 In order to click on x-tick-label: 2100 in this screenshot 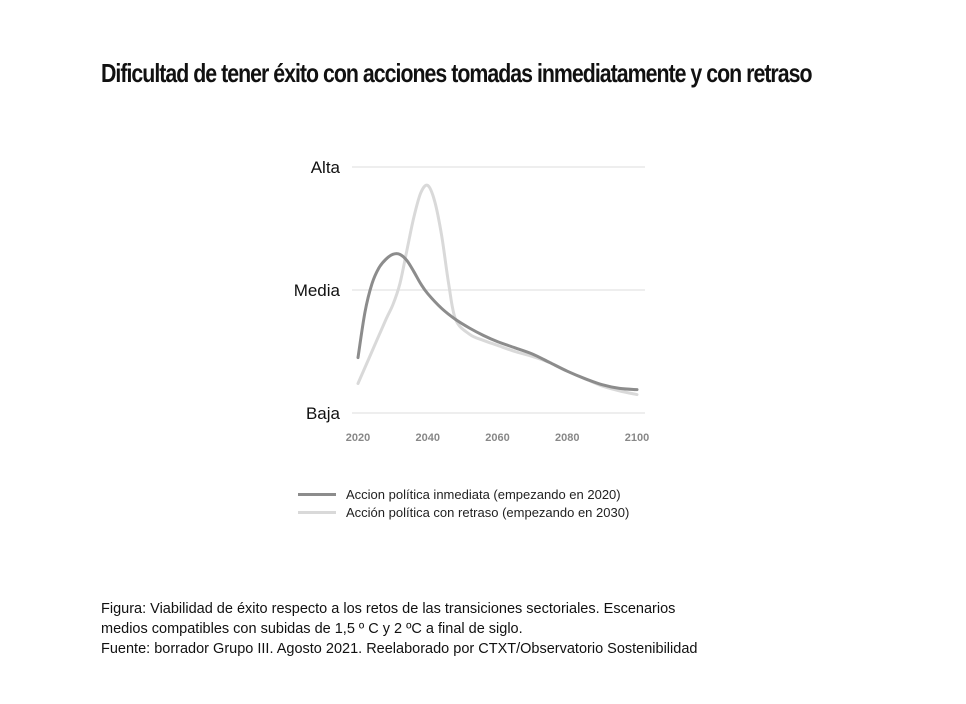, I will do `click(637, 438)`.